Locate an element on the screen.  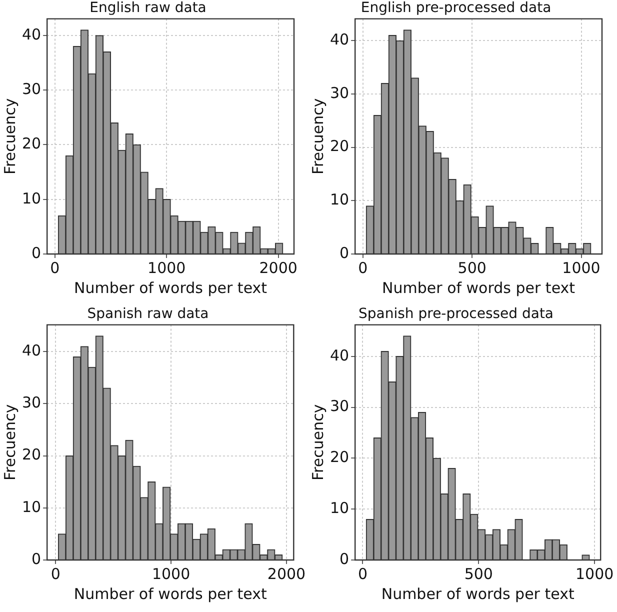
chart-title: English raw data is located at coordinates (148, 8).